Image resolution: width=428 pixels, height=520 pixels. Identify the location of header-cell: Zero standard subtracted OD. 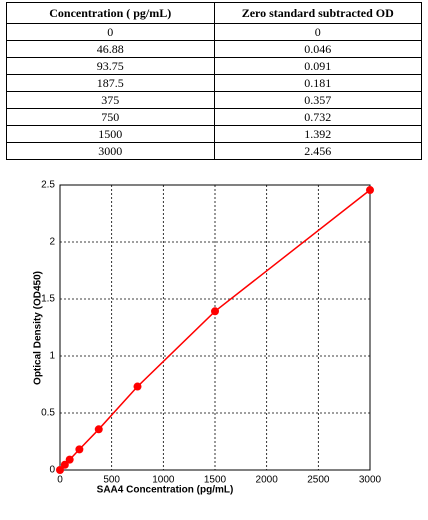
(317, 13).